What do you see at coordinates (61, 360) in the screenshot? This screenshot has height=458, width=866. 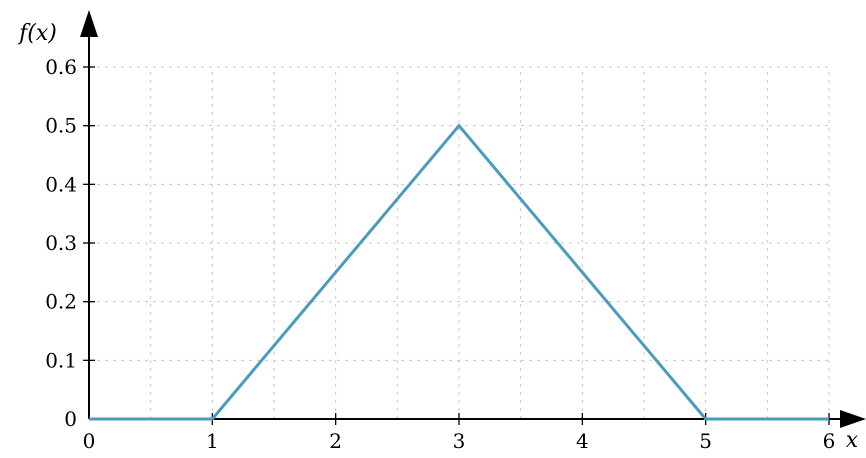 I see `y-tick-label: 0.1` at bounding box center [61, 360].